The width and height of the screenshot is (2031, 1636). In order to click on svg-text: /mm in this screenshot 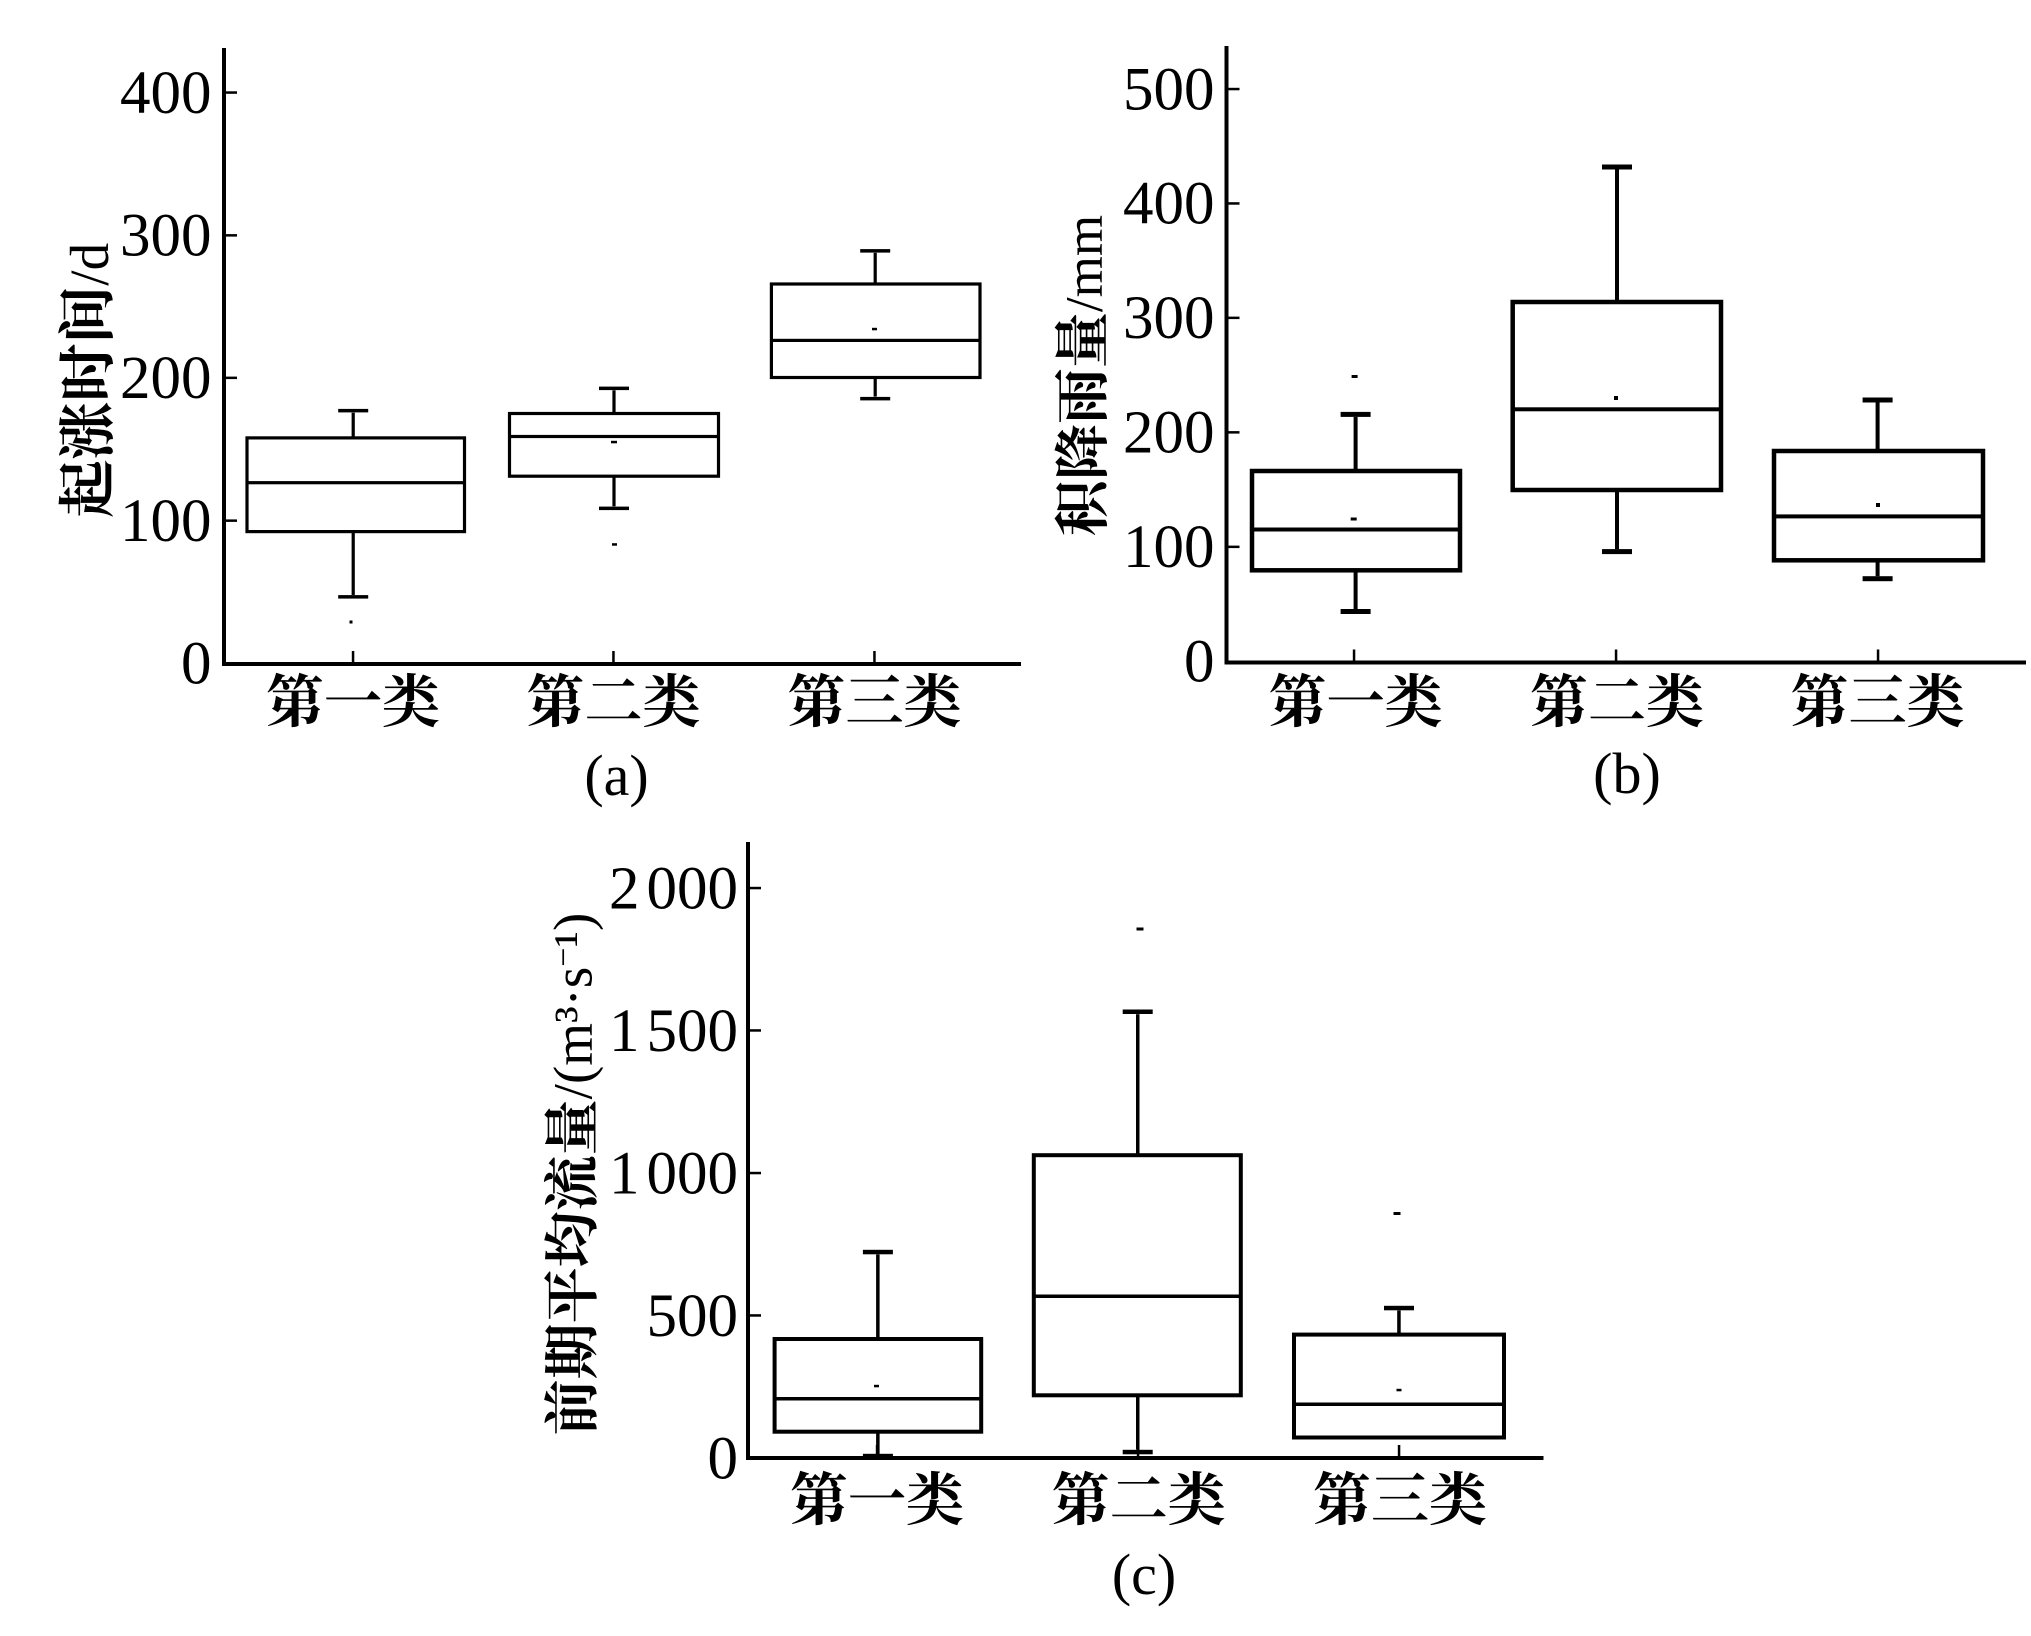, I will do `click(1085, 263)`.